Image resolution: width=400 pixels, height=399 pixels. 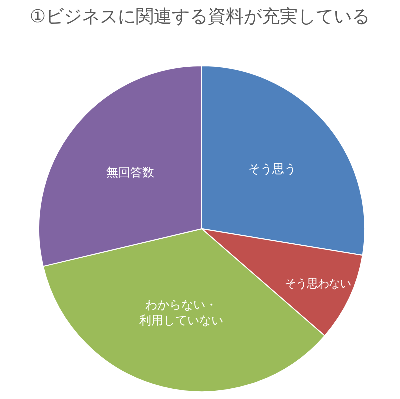 What do you see at coordinates (272, 169) in the screenshot?
I see `slice-label: そう思う` at bounding box center [272, 169].